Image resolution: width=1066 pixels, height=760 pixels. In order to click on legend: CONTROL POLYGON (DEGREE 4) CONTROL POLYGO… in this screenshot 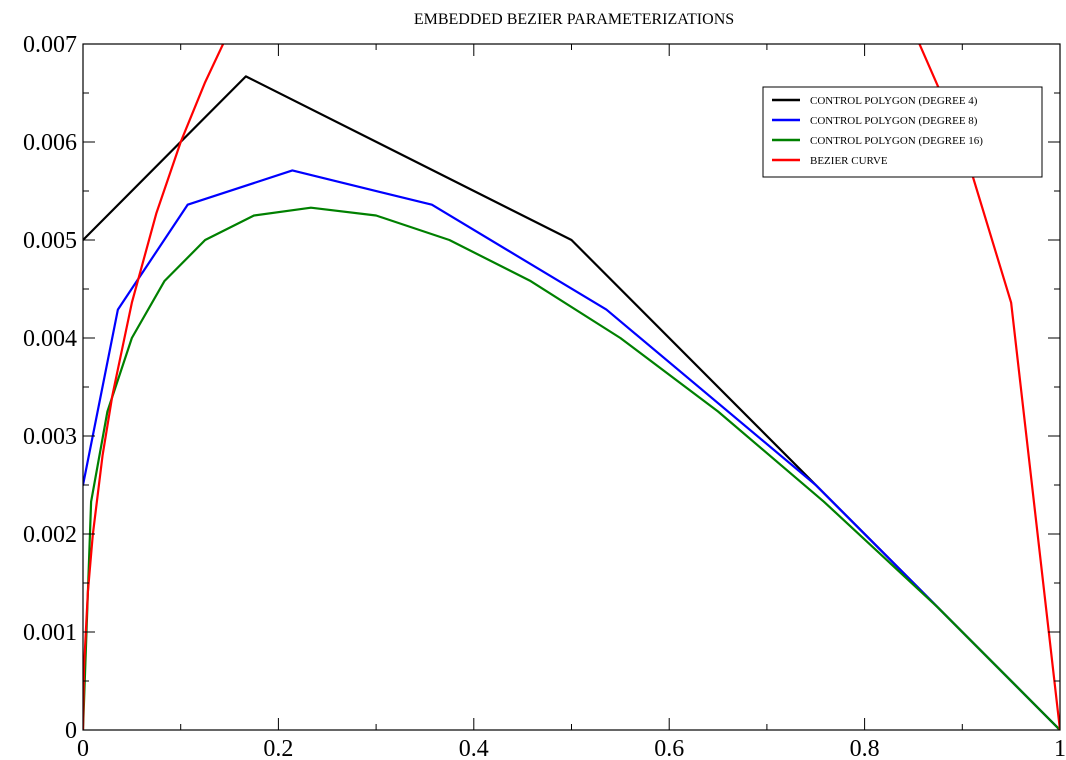, I will do `click(902, 132)`.